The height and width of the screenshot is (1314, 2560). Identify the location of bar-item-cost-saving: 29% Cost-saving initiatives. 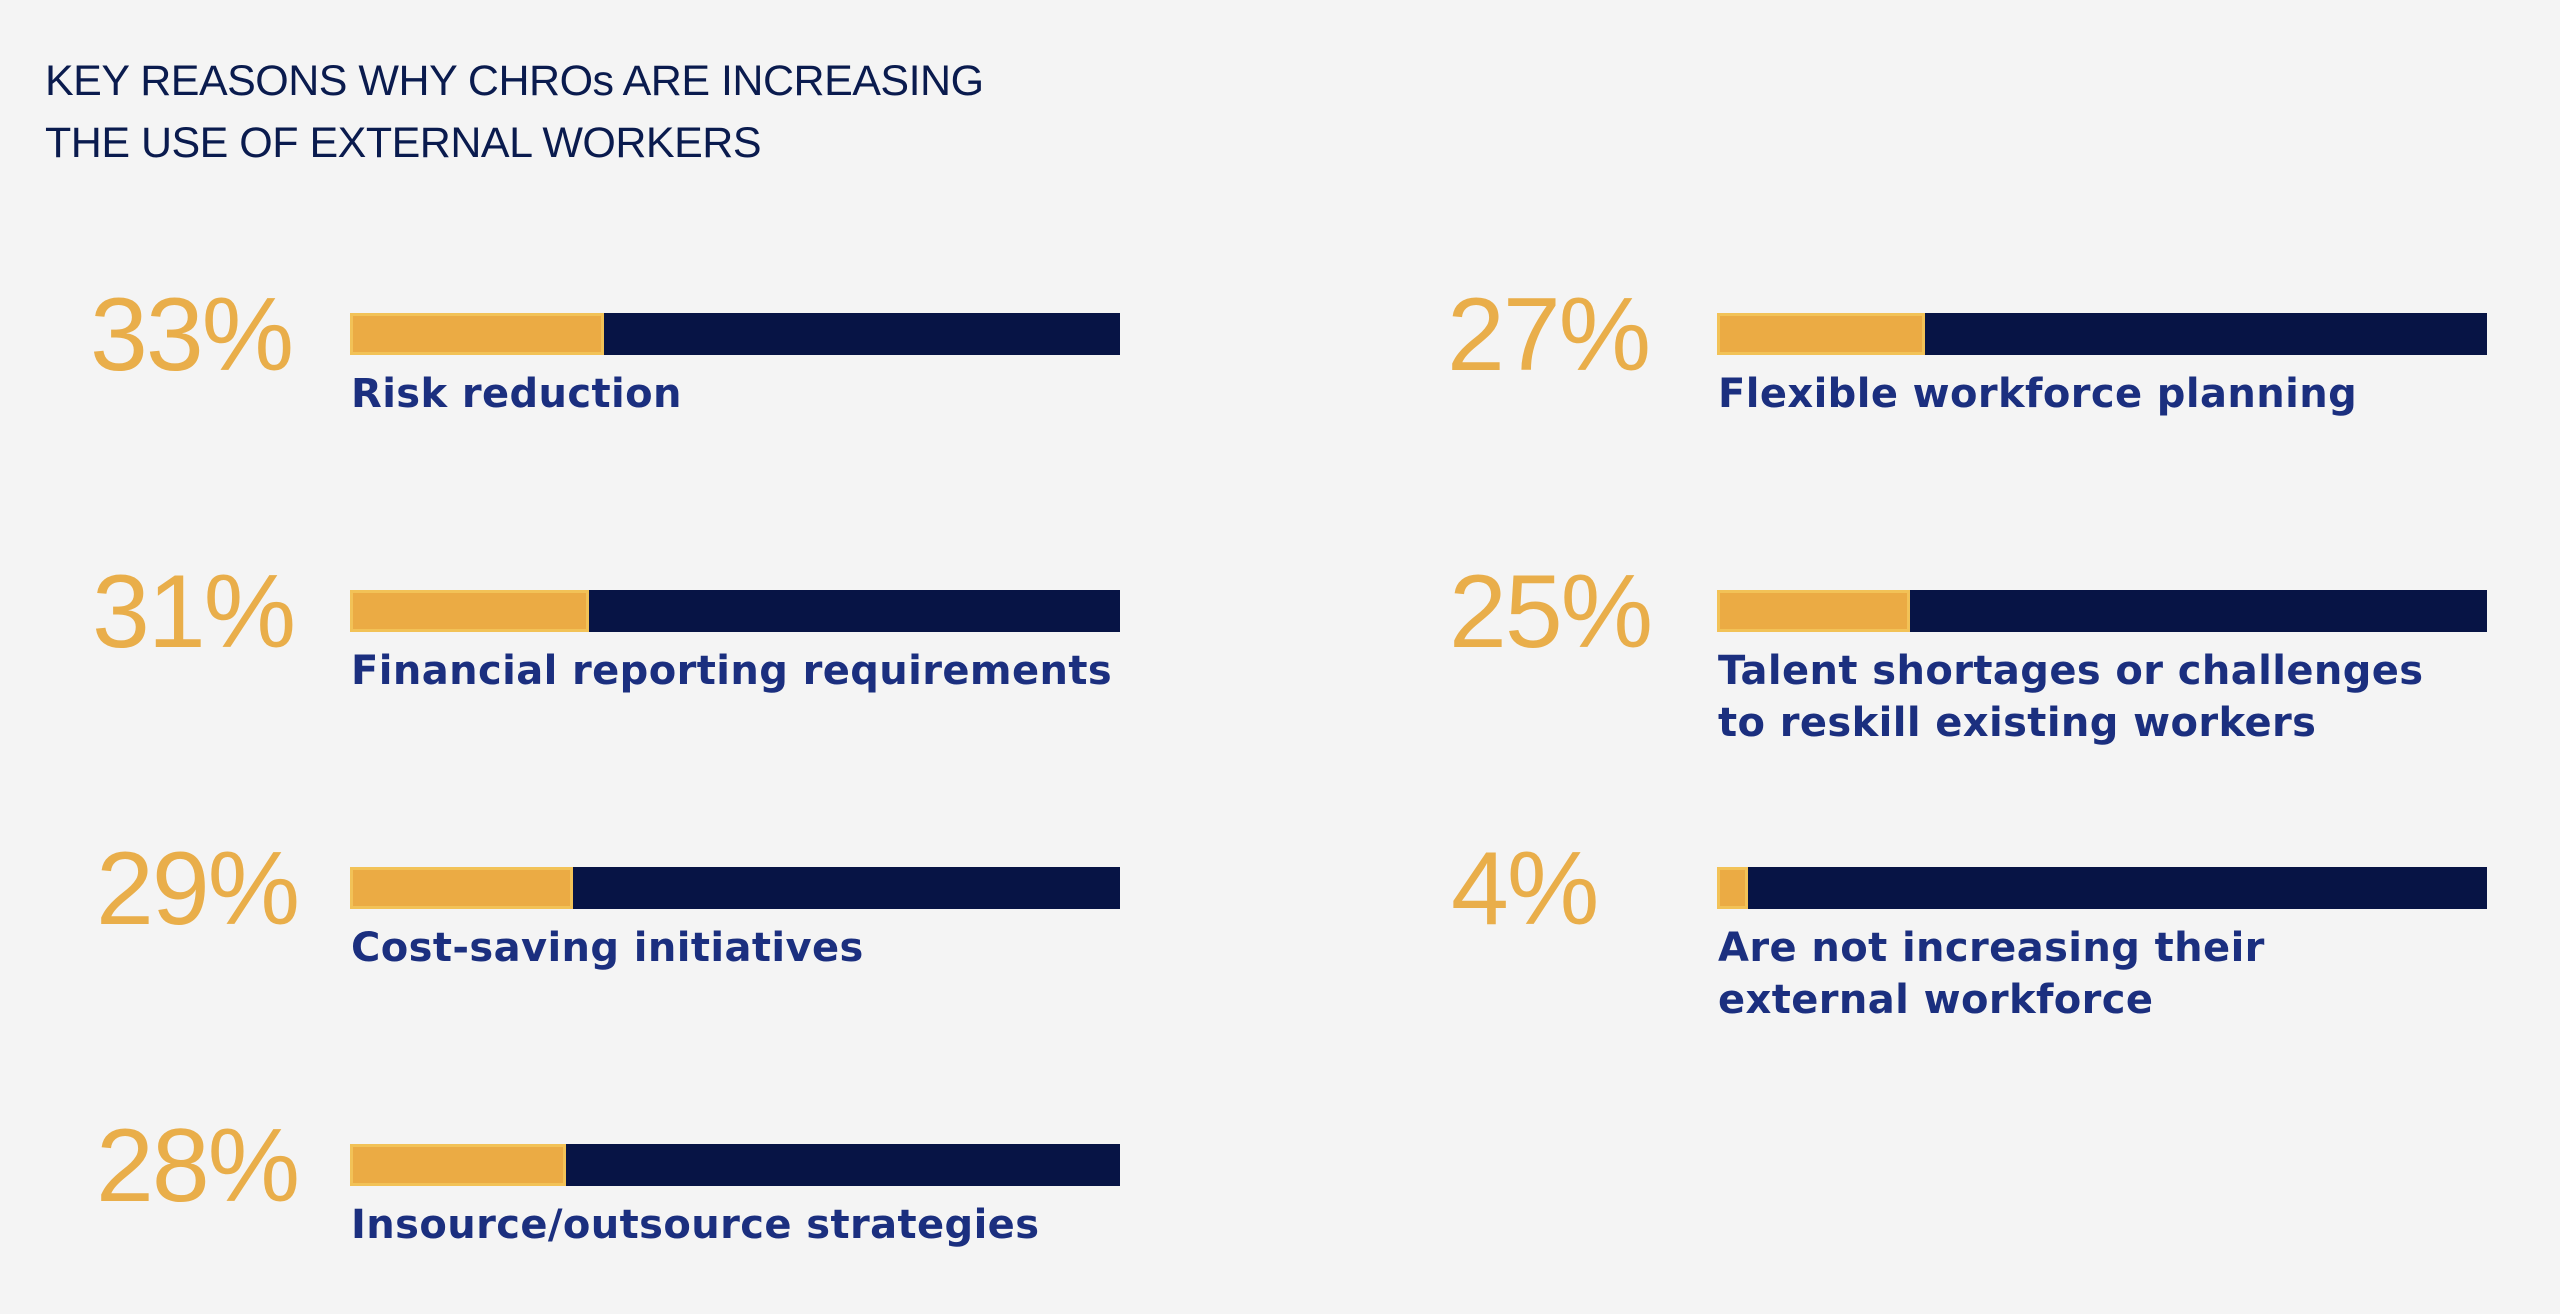
(666, 934).